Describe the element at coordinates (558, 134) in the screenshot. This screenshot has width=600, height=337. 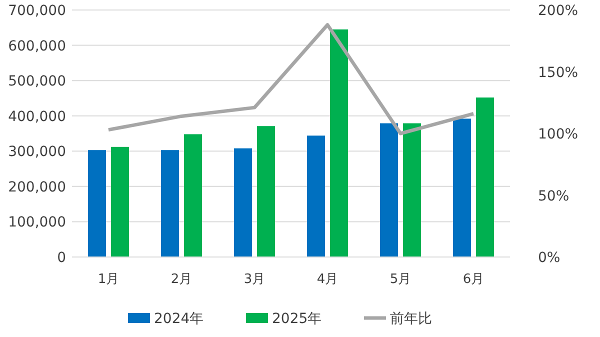
I see `y2-tick-label: 100%` at that location.